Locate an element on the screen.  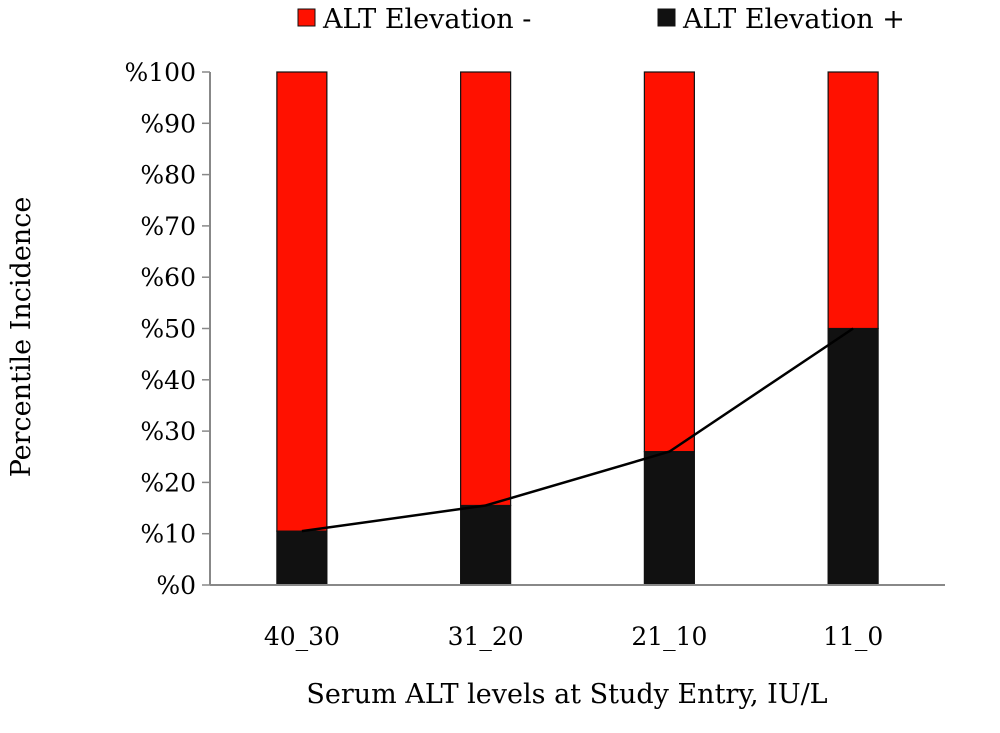
x-tick-label: 11_0 is located at coordinates (853, 636).